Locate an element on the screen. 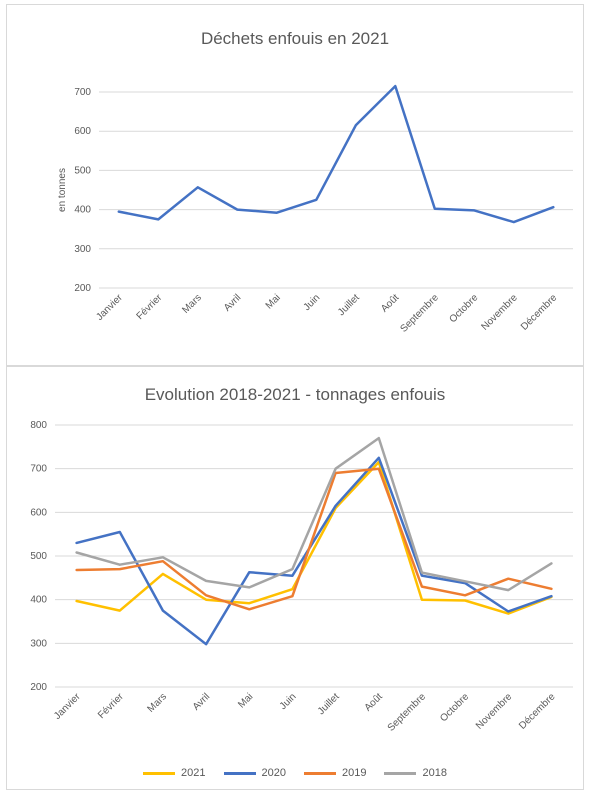 The width and height of the screenshot is (592, 794). legend-item: 2020 is located at coordinates (254, 773).